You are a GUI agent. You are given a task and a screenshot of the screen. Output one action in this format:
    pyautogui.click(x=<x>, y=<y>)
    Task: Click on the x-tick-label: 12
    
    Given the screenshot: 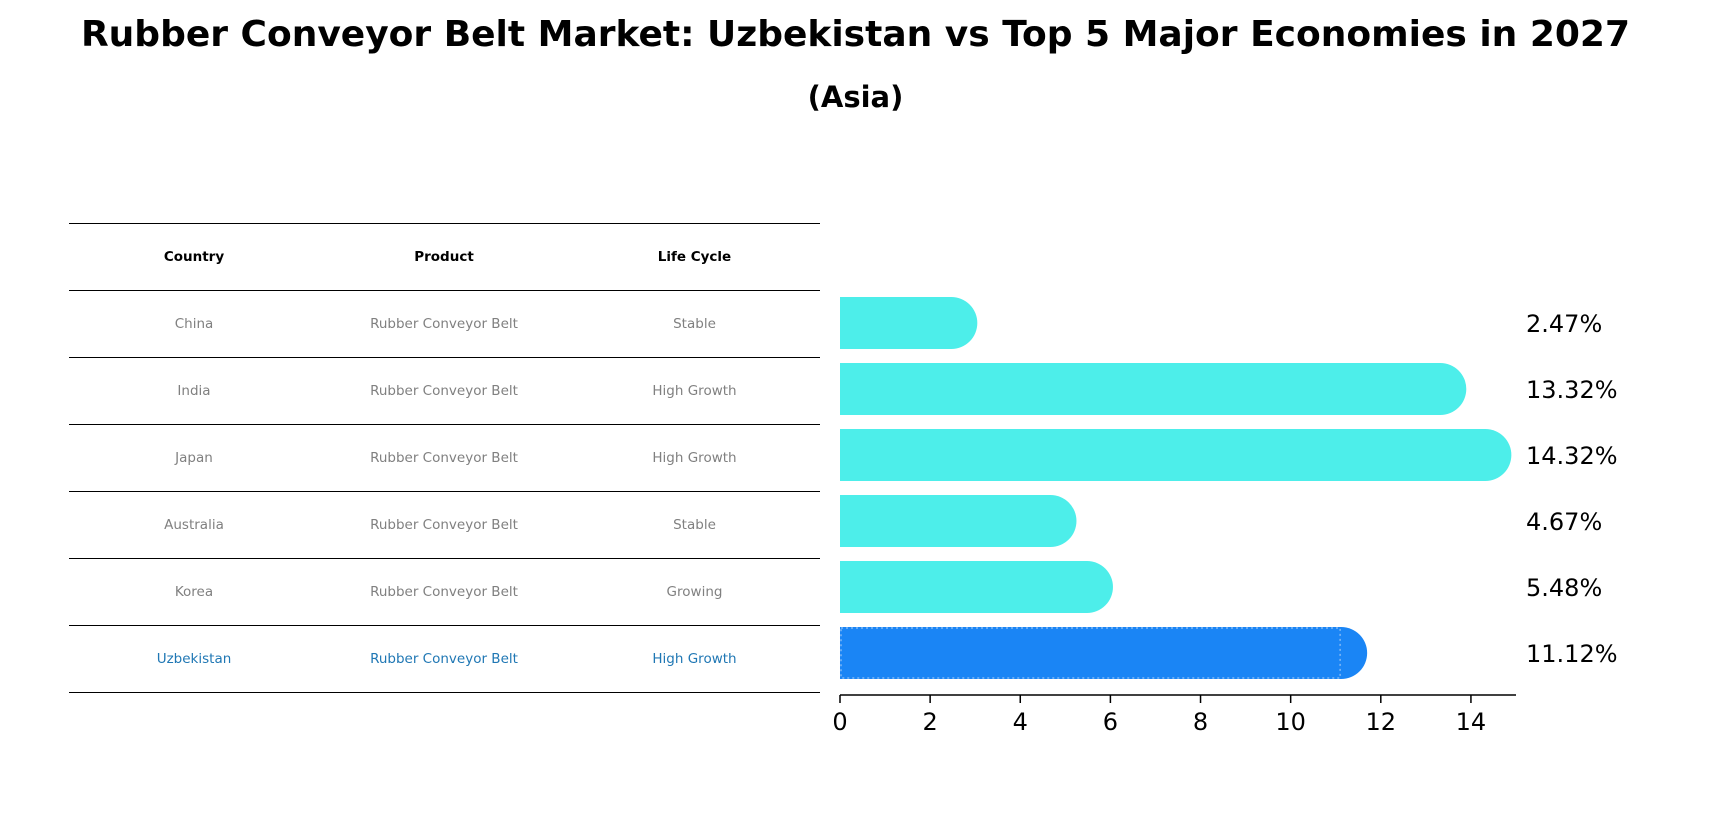 What is the action you would take?
    pyautogui.click(x=1381, y=722)
    